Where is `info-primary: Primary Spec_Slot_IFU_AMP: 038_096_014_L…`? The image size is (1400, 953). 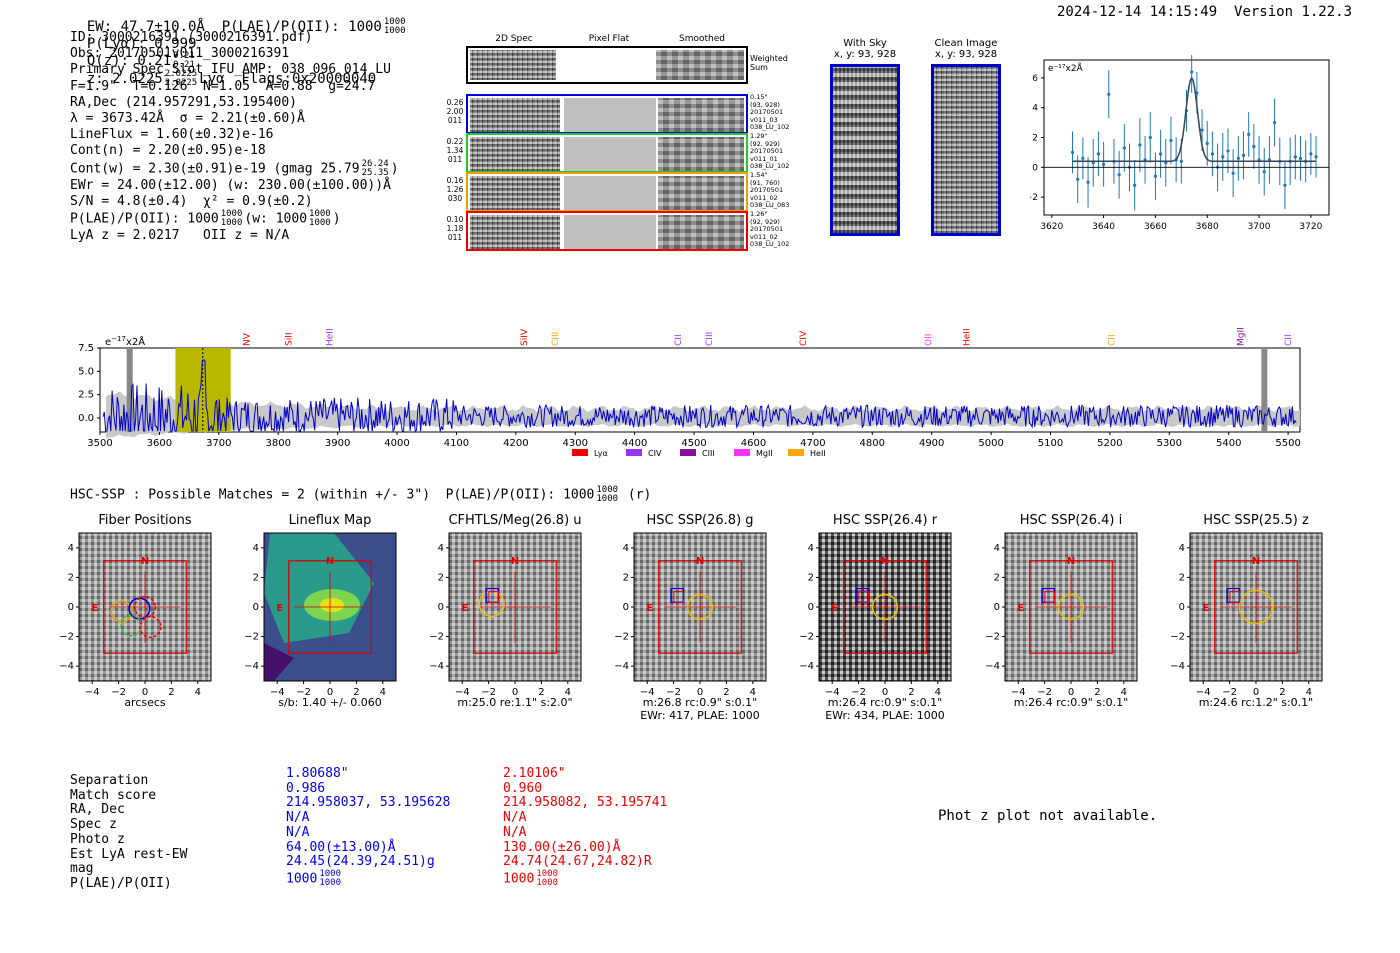
info-primary: Primary Spec_Slot_IFU_AMP: 038_096_014_L… is located at coordinates (230, 70).